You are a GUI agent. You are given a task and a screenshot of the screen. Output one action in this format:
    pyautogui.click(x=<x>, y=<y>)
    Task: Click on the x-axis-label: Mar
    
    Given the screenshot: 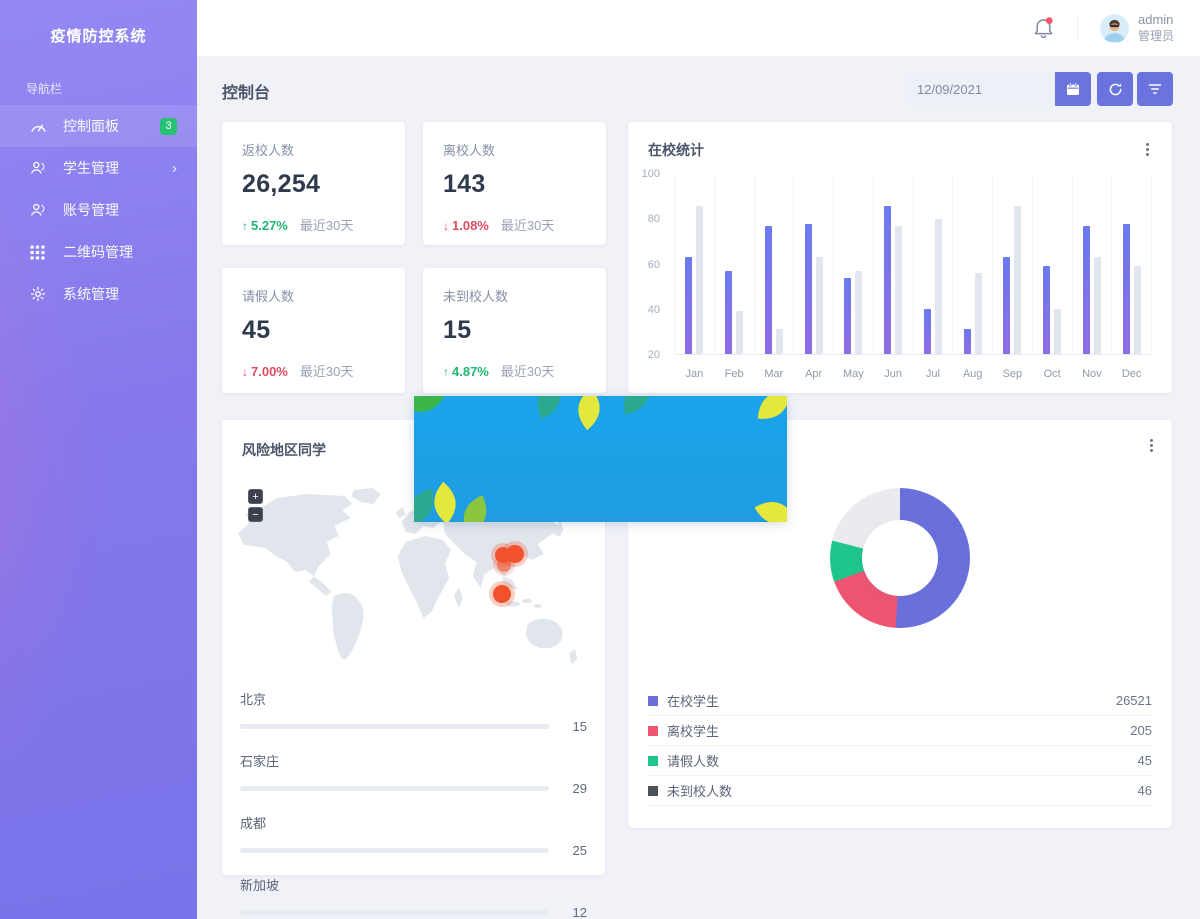 What is the action you would take?
    pyautogui.click(x=774, y=374)
    